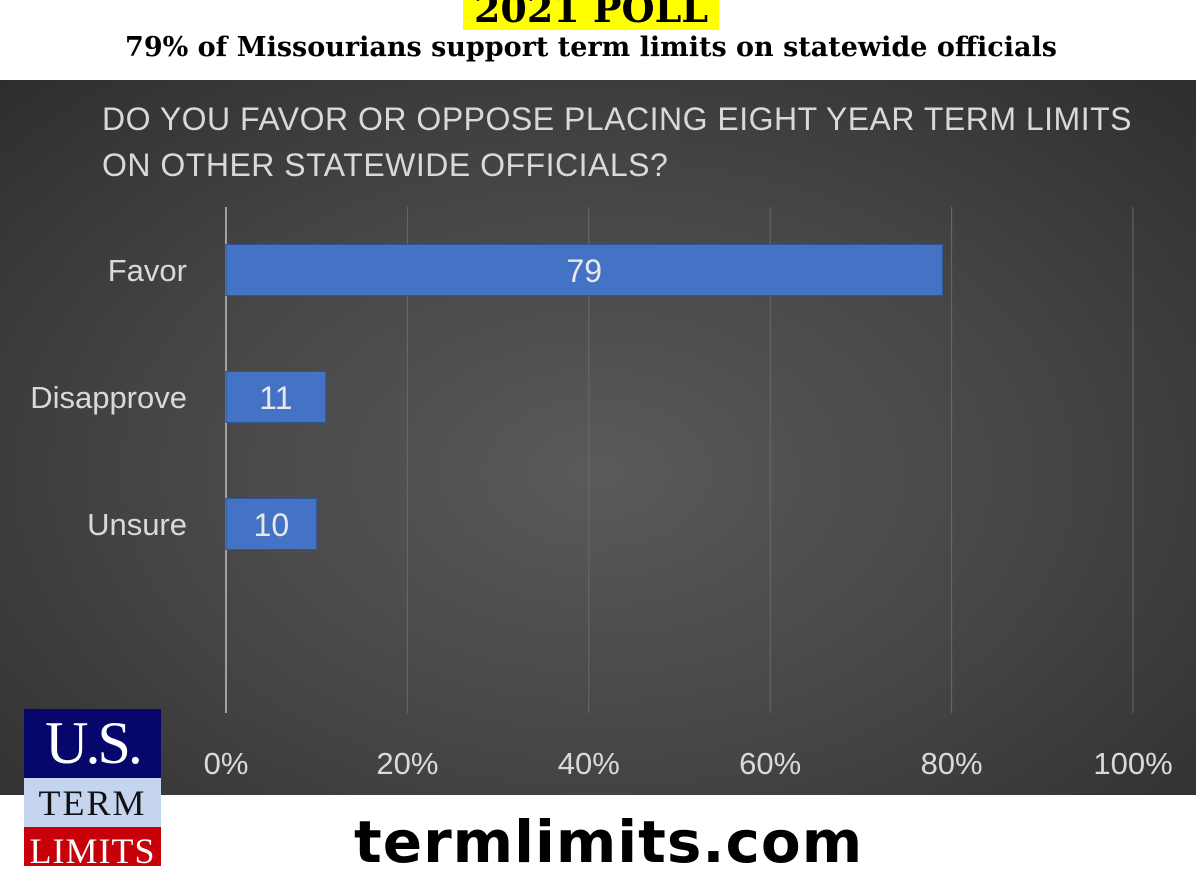  What do you see at coordinates (137, 524) in the screenshot?
I see `category-label: Unsure` at bounding box center [137, 524].